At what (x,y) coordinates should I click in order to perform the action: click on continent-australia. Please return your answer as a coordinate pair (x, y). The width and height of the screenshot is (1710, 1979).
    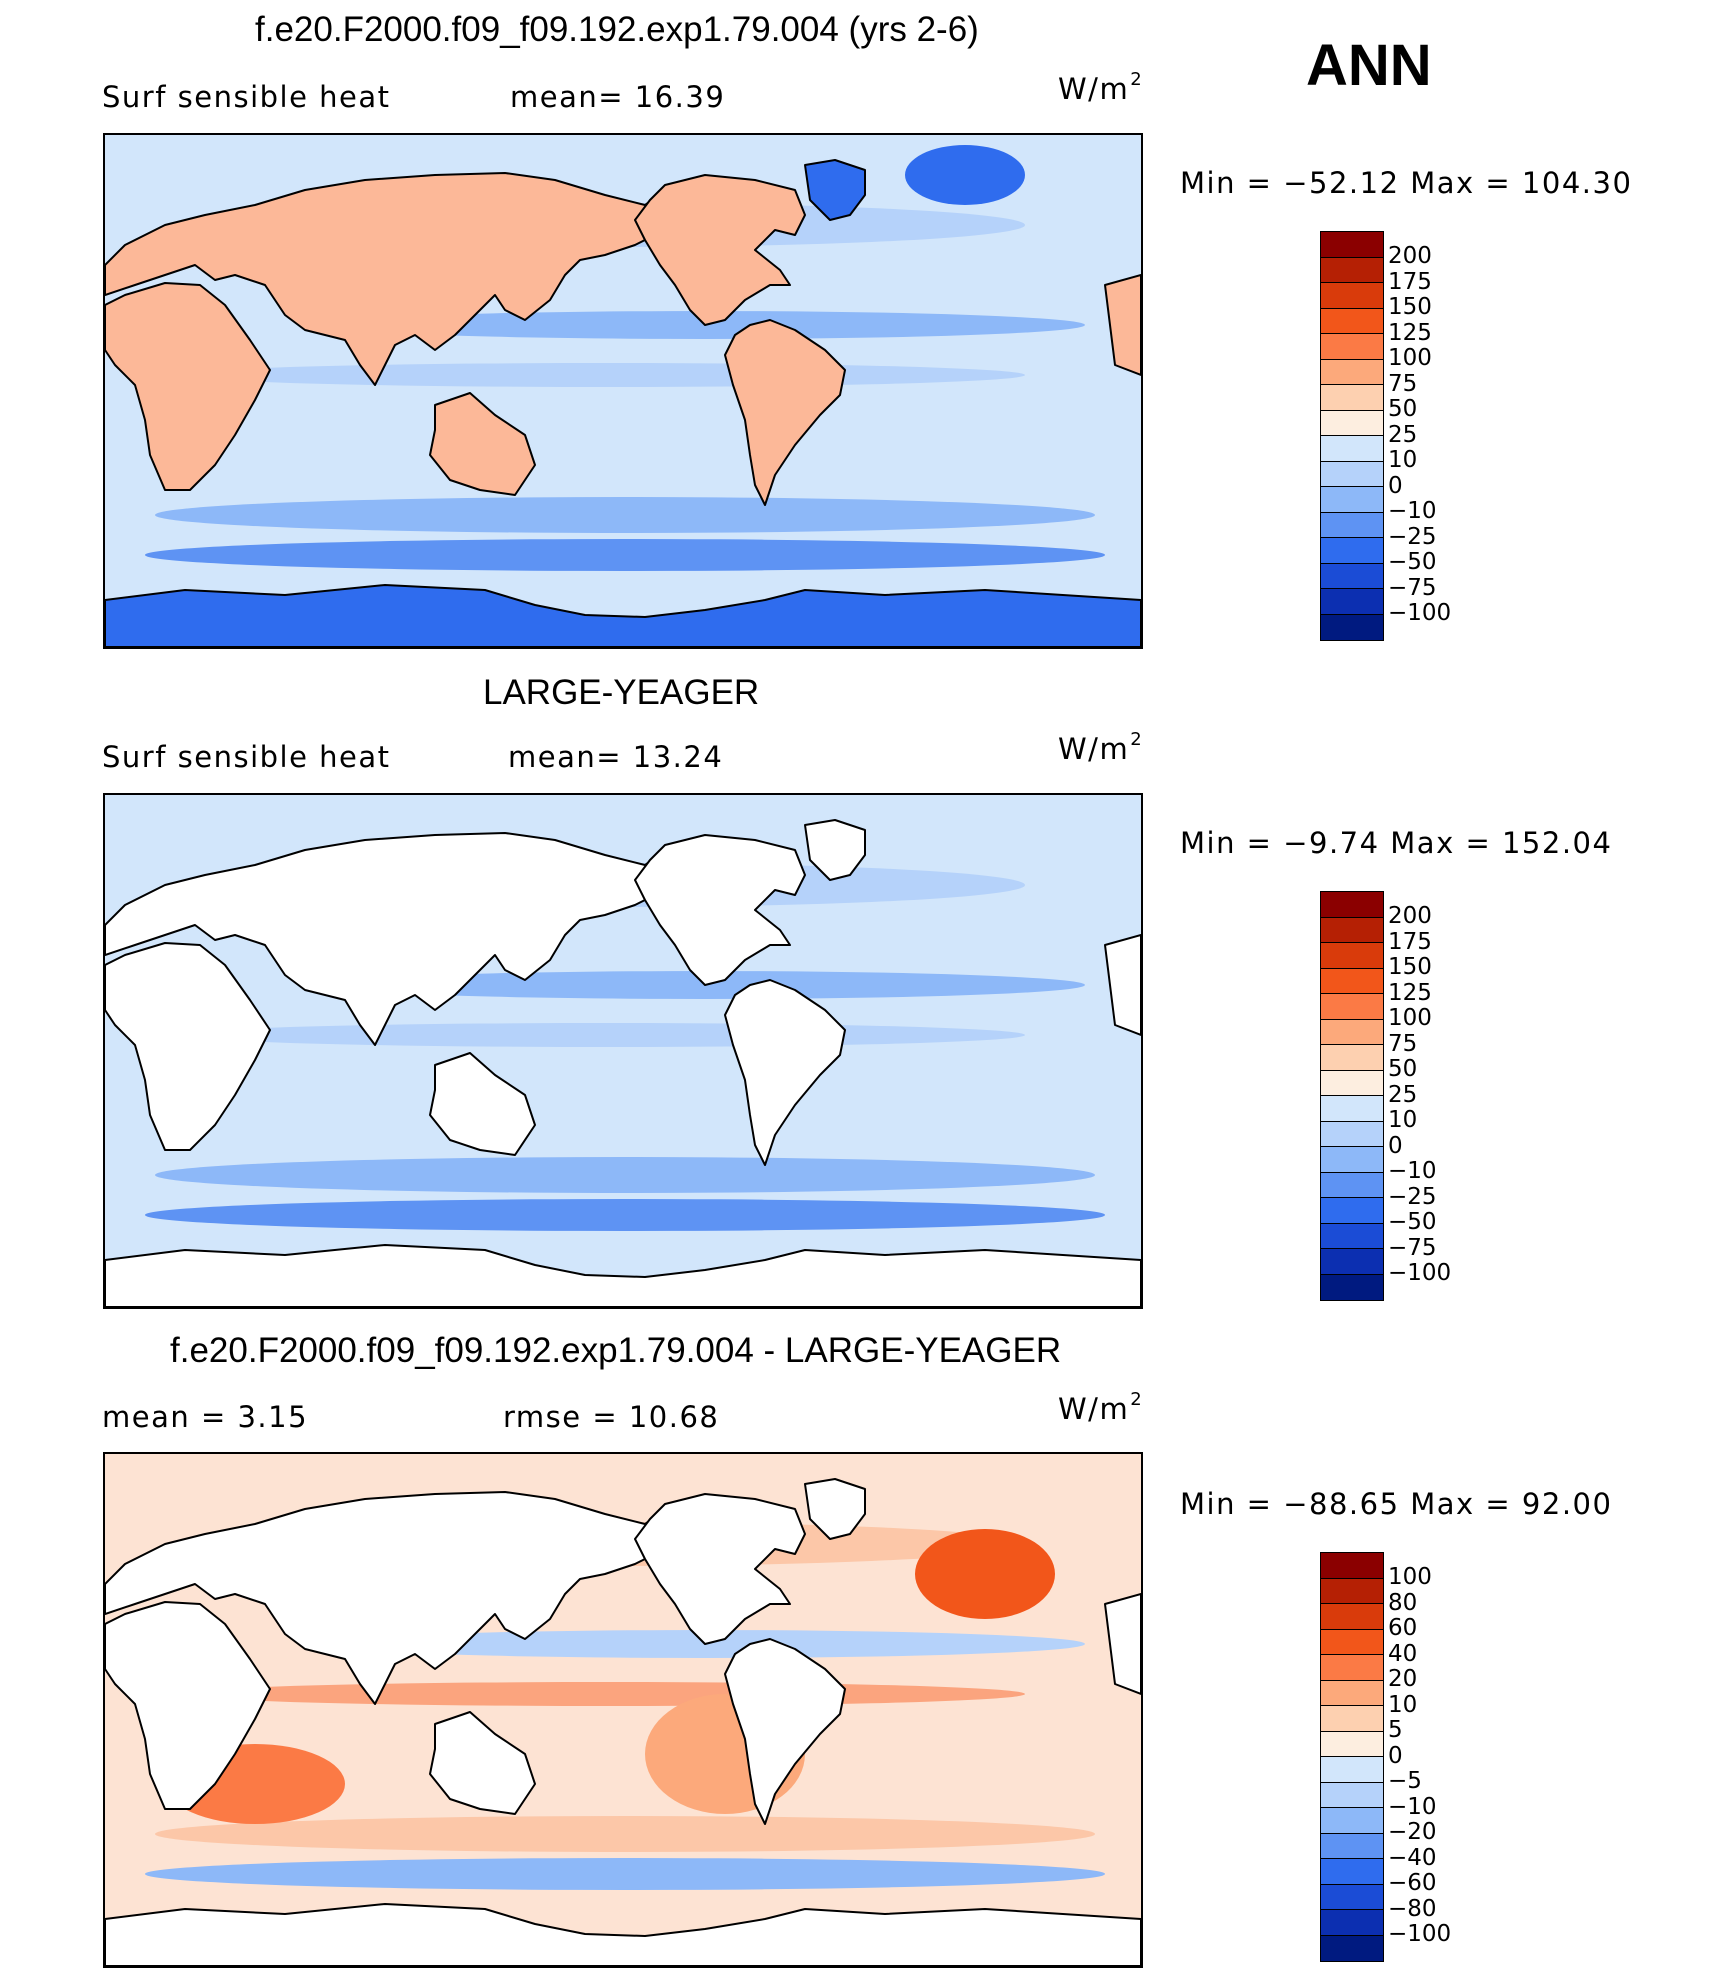
    Looking at the image, I should click on (482, 1104).